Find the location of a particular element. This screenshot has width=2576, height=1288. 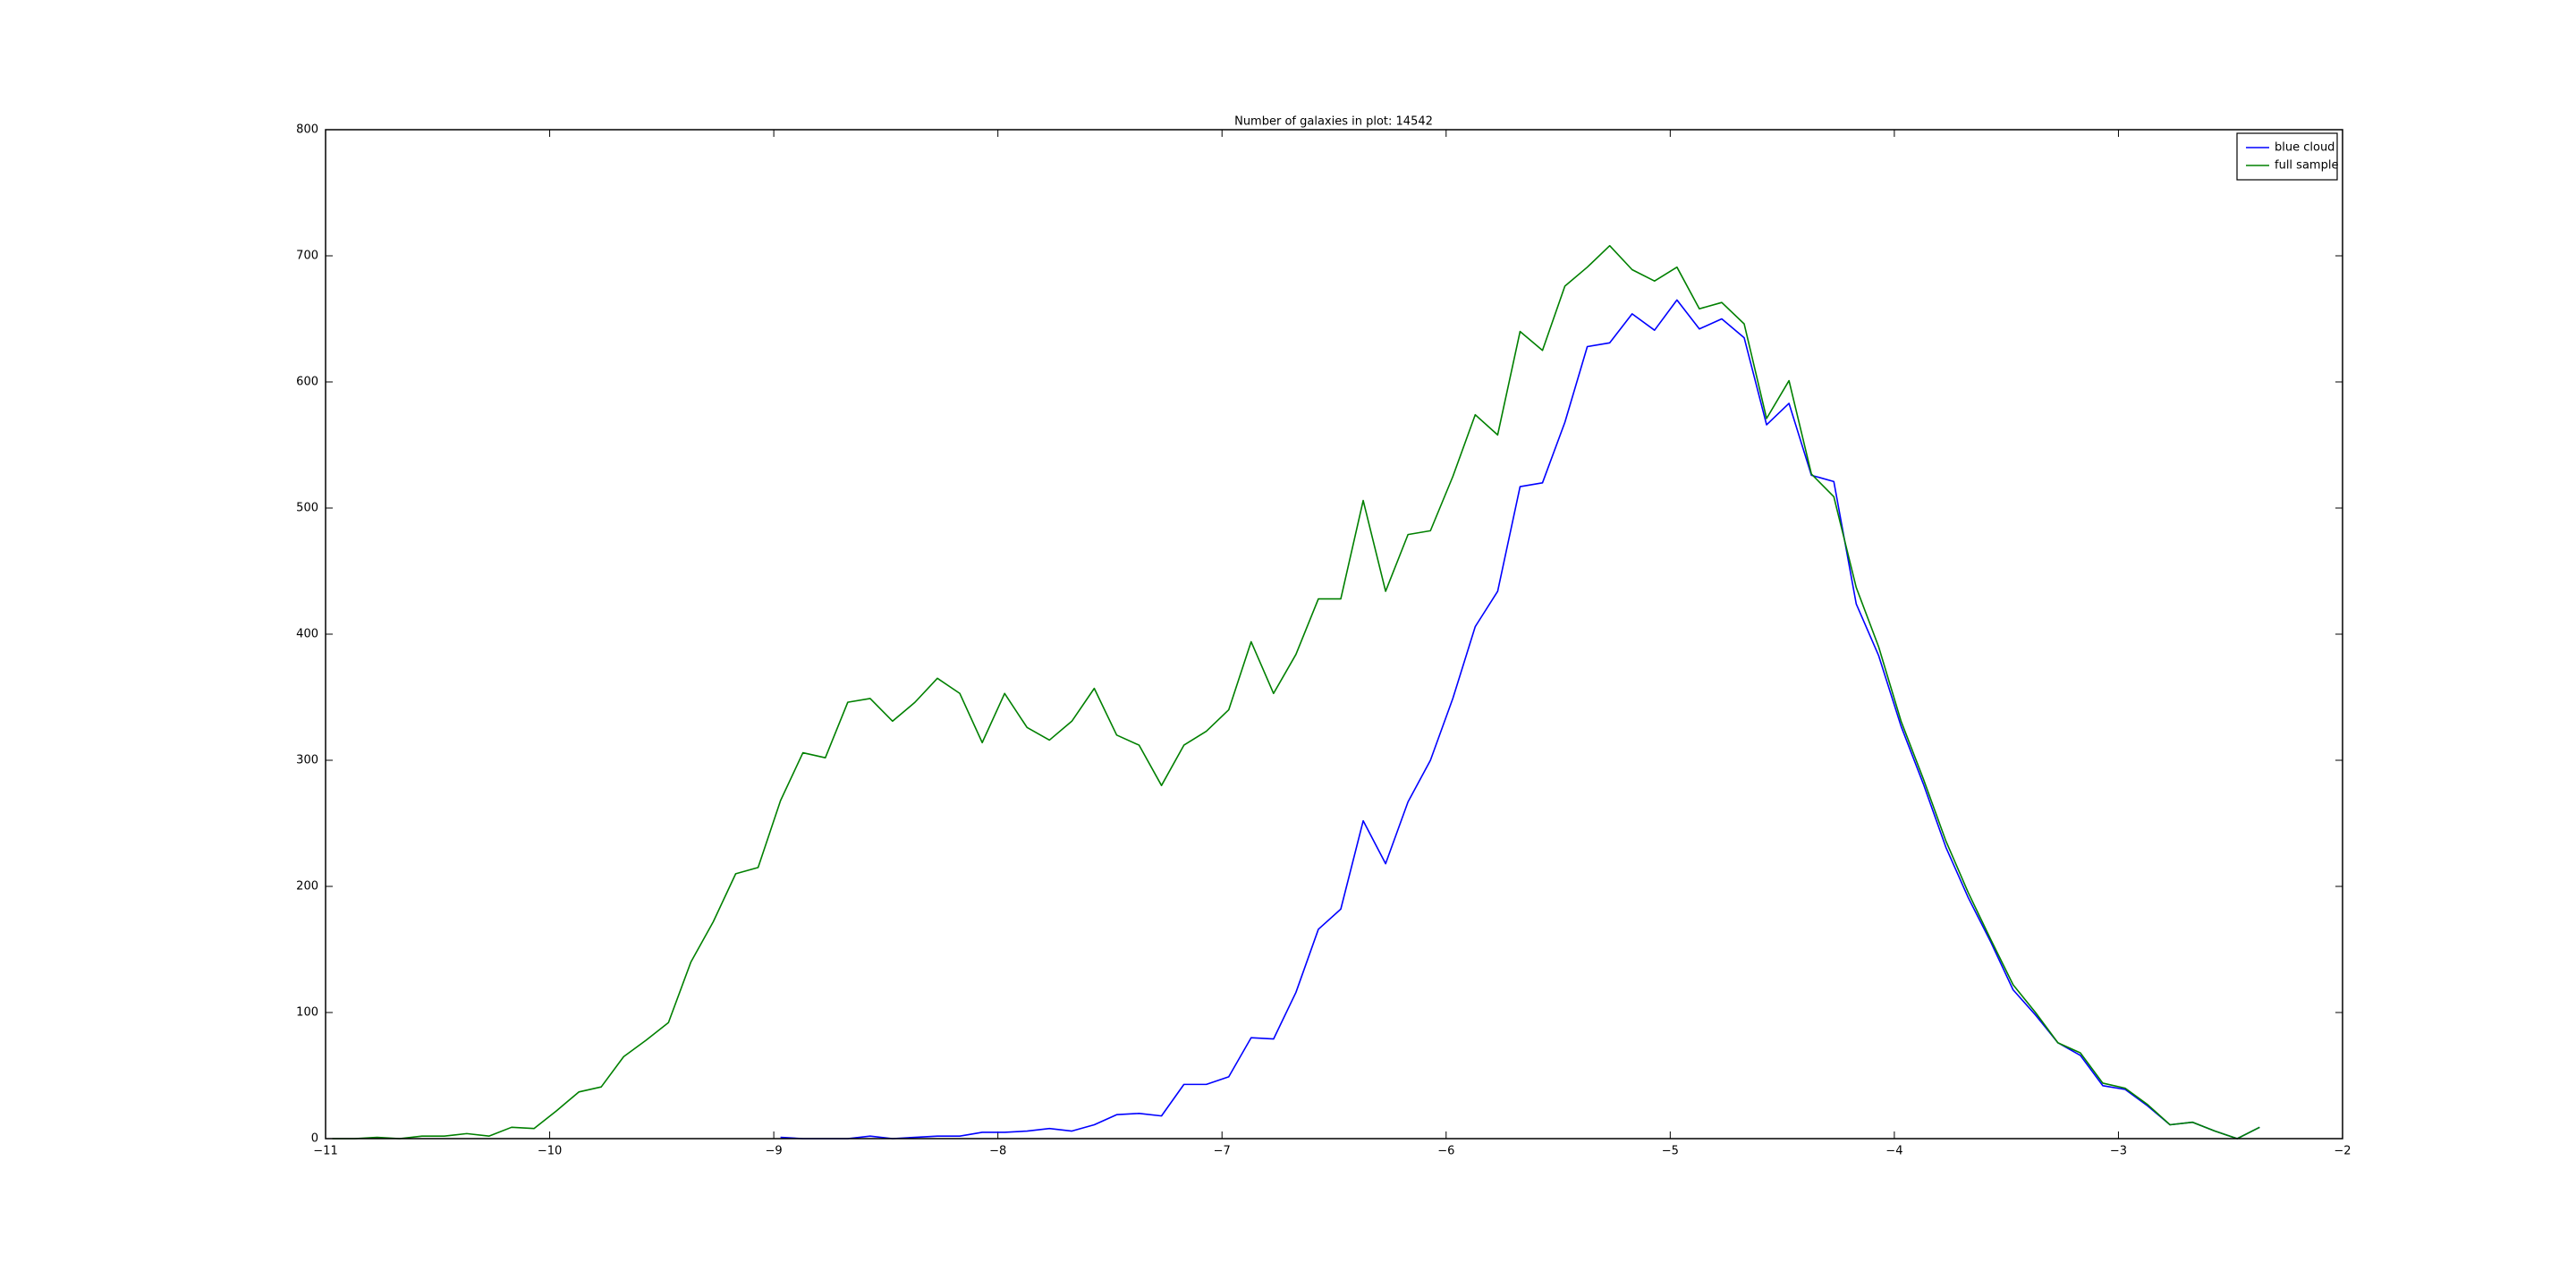

x-tick-label: −3 is located at coordinates (2118, 1151).